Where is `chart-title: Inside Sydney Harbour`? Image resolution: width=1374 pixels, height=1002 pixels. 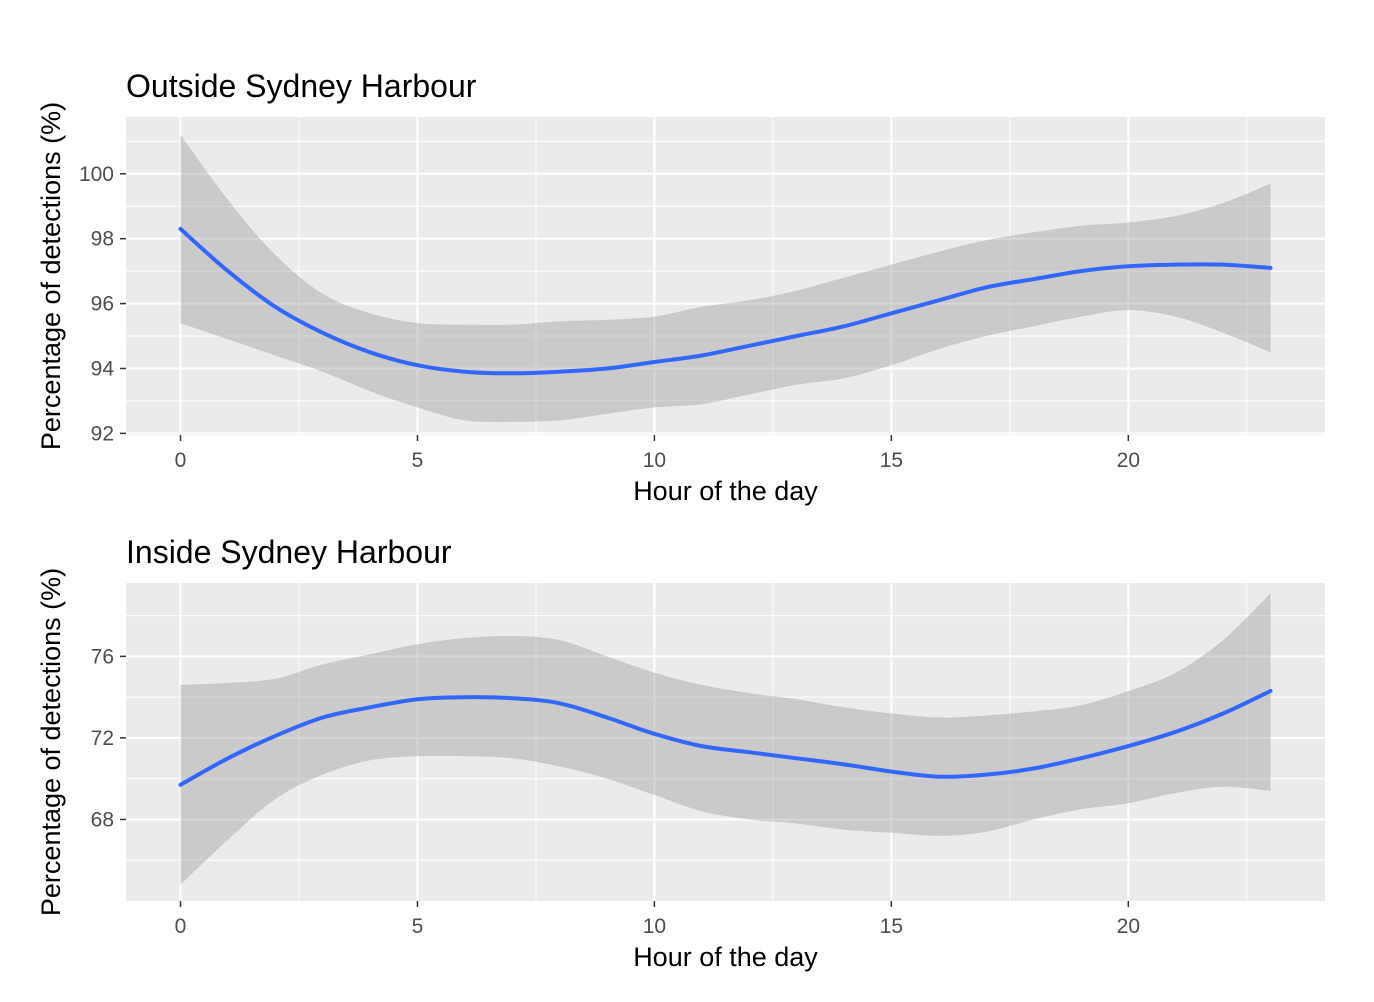 chart-title: Inside Sydney Harbour is located at coordinates (289, 552).